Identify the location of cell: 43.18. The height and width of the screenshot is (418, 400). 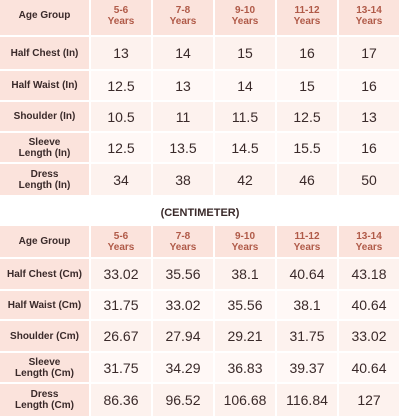
(369, 274).